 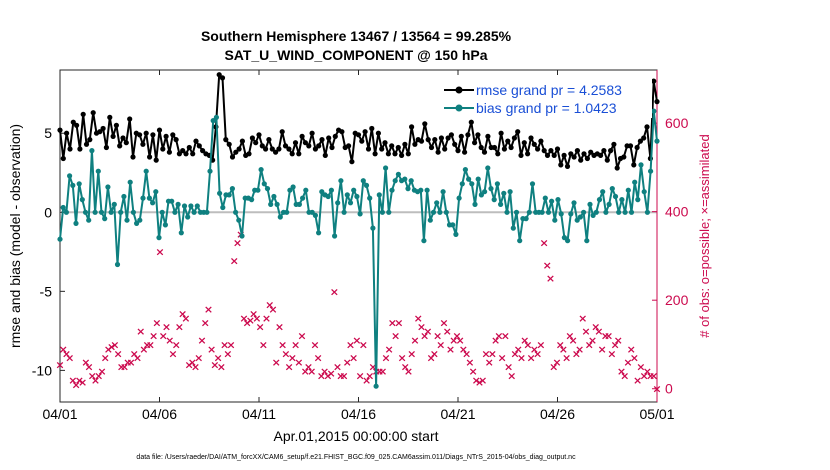 What do you see at coordinates (670, 236) in the screenshot?
I see `y-axis-right: 600 400 200 0` at bounding box center [670, 236].